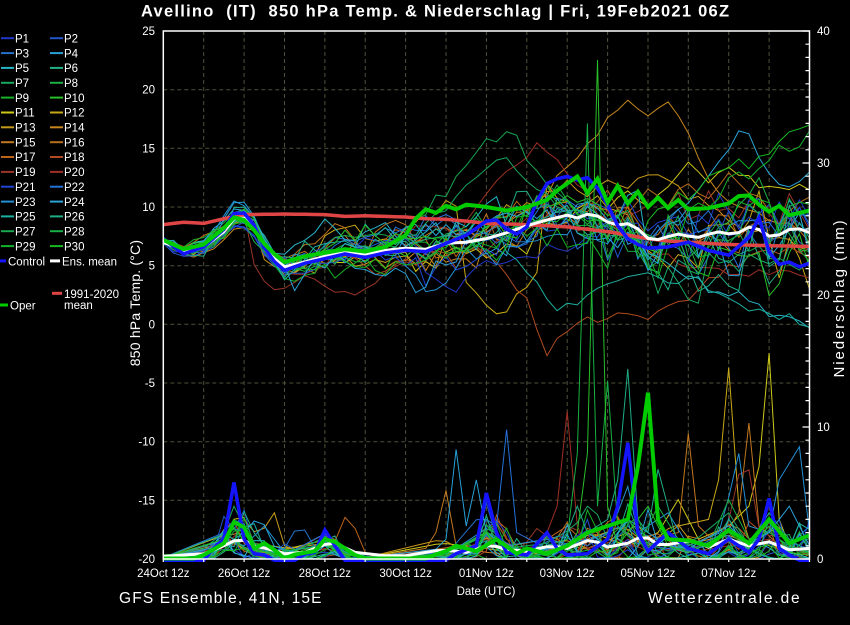 The width and height of the screenshot is (850, 625). What do you see at coordinates (26, 262) in the screenshot?
I see `svg-text: Control` at bounding box center [26, 262].